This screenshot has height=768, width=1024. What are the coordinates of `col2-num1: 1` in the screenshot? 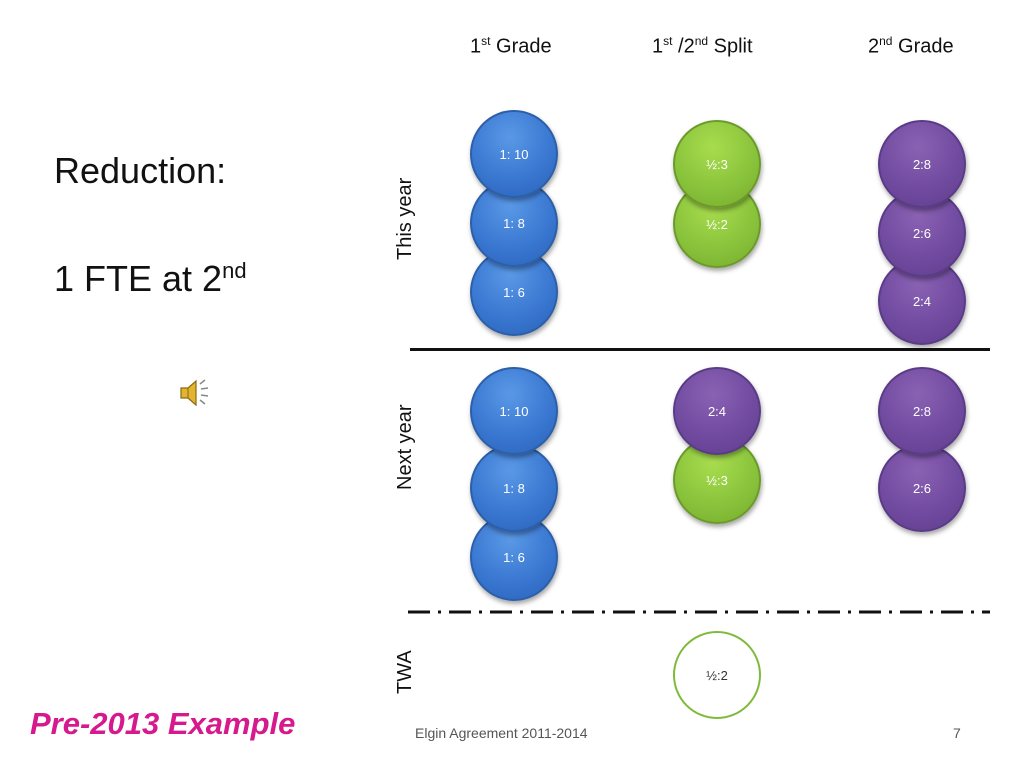 It's located at (658, 46).